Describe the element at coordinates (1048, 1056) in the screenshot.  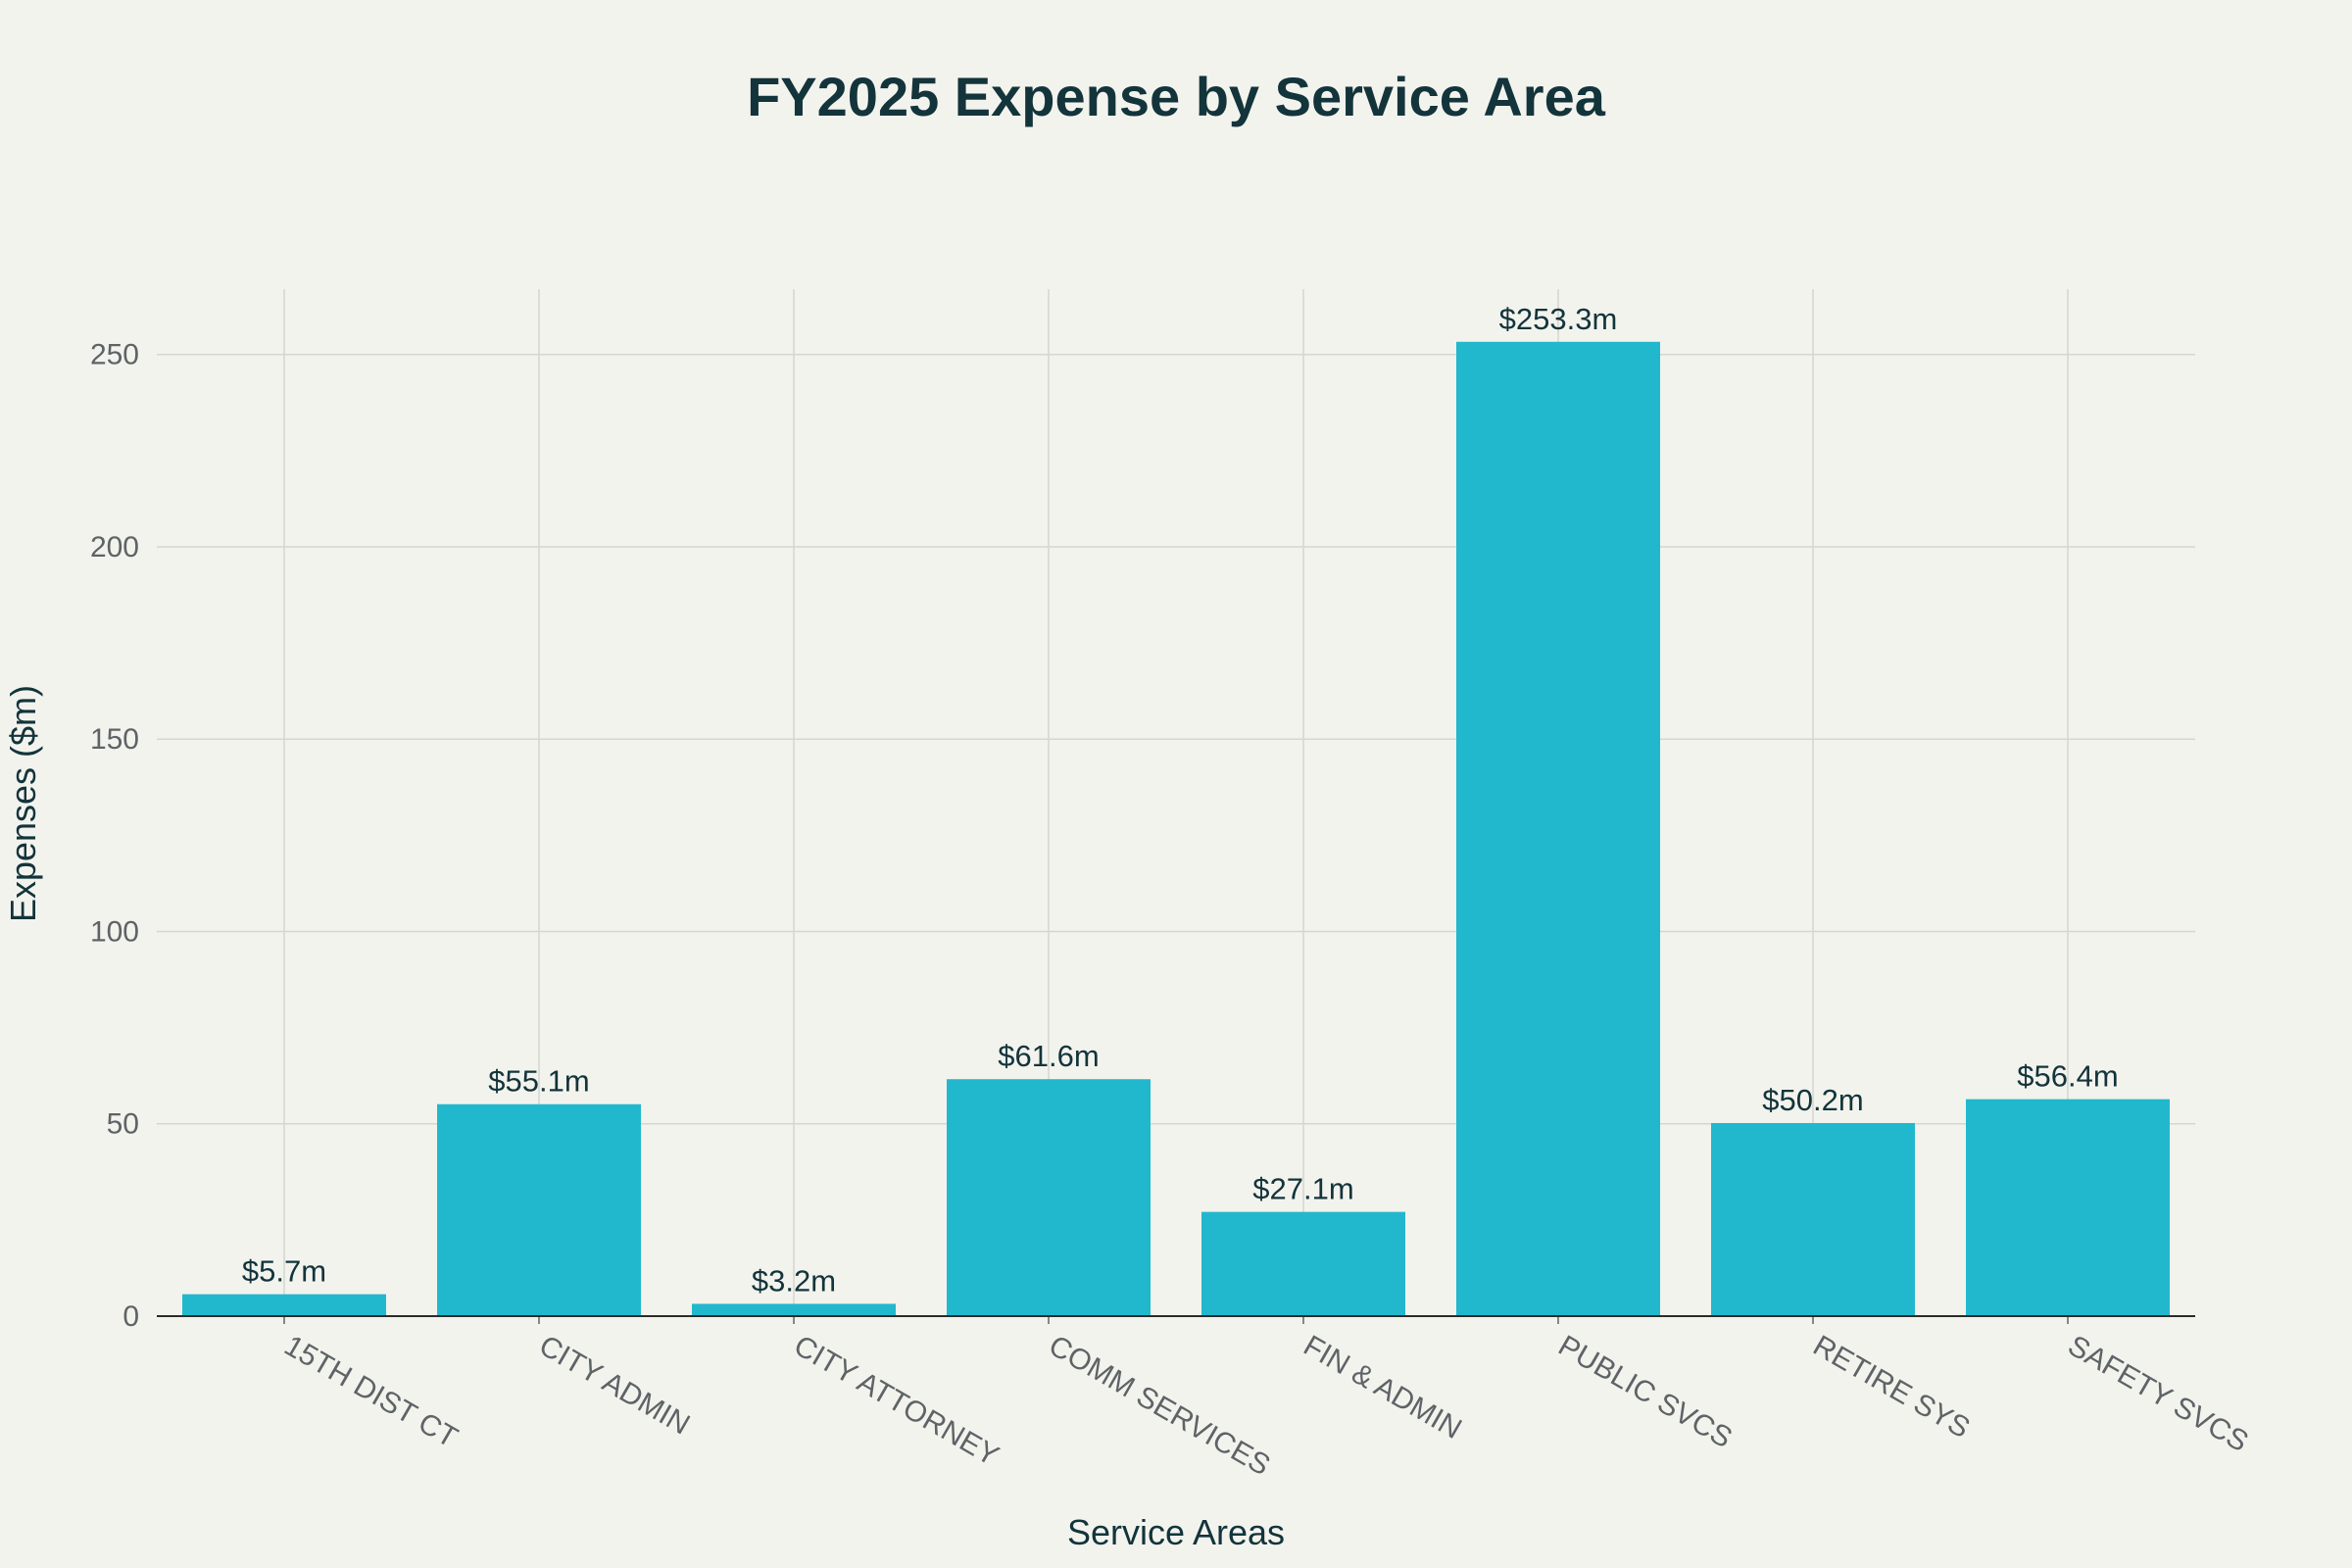
I see `bar-data-label: $61.6m` at that location.